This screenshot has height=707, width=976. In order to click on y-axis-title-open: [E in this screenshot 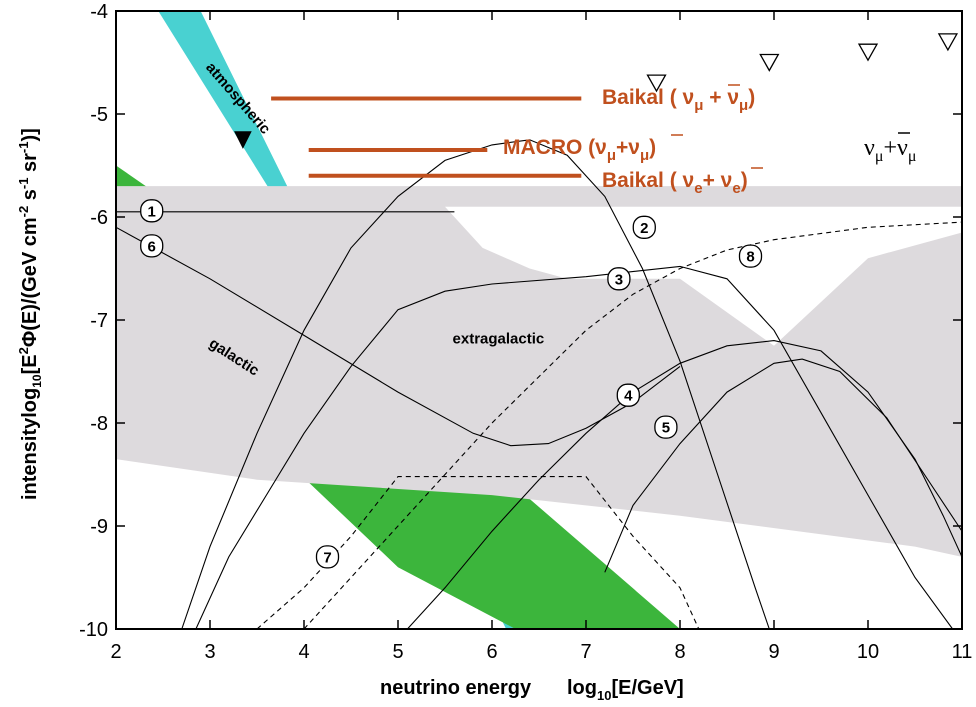, I will do `click(30, 364)`.